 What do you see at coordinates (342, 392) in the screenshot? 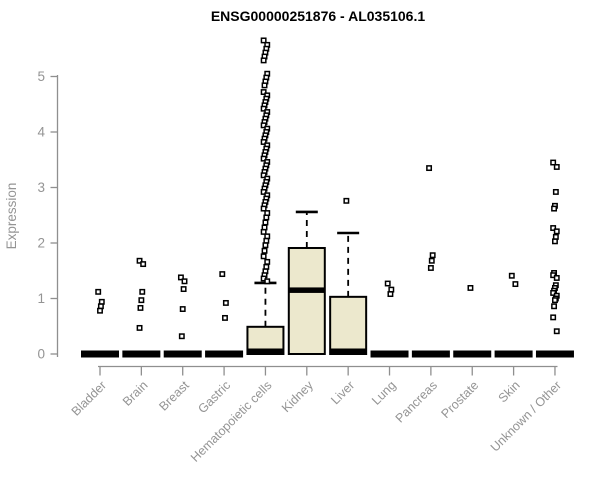
I see `x-category-label: Liver` at bounding box center [342, 392].